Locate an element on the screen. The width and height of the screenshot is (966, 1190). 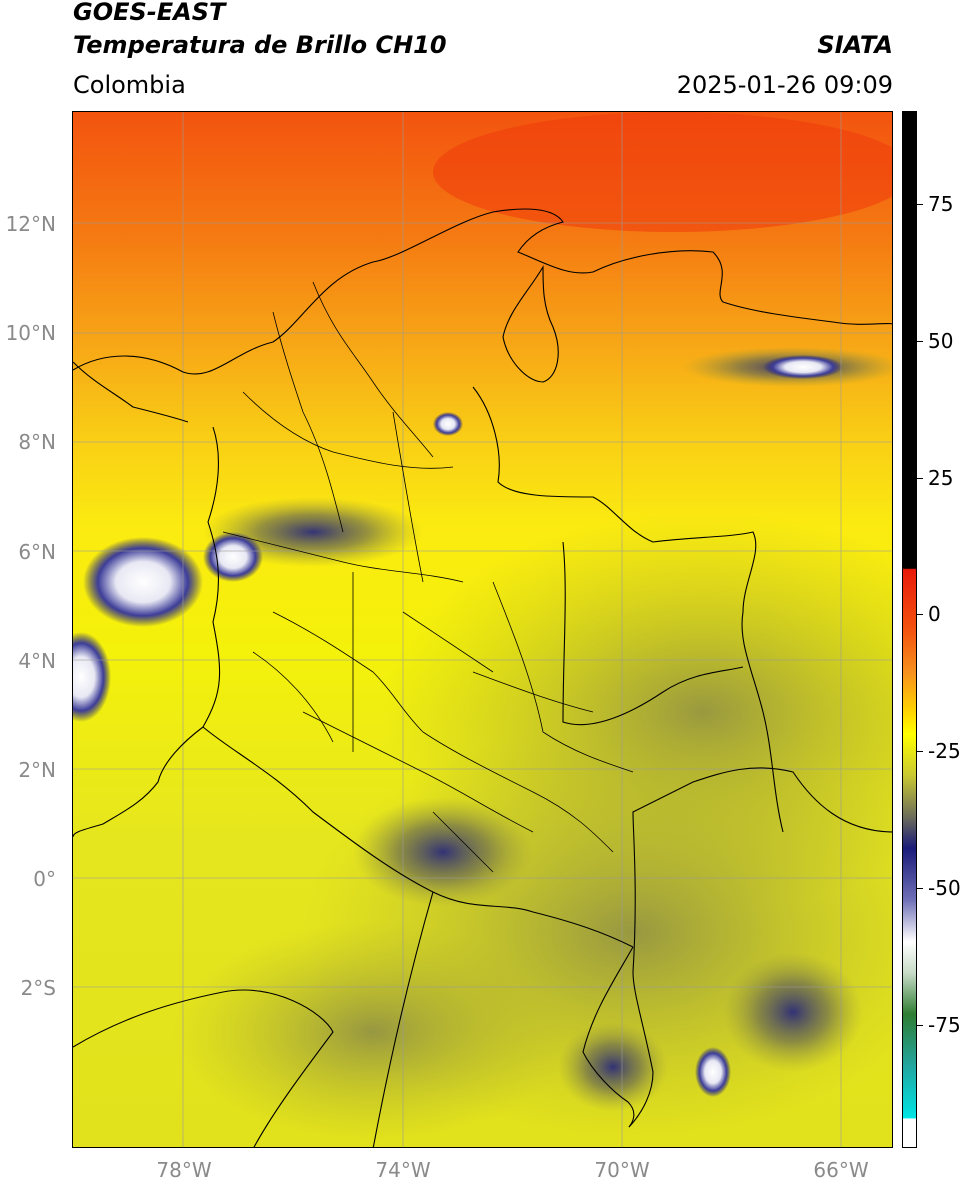
cb-label-0: 0 is located at coordinates (934, 614).